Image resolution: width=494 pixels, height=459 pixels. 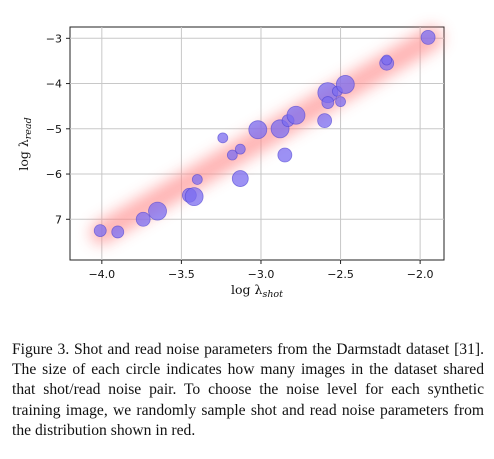 What do you see at coordinates (261, 274) in the screenshot?
I see `x-tick-label: −3.0` at bounding box center [261, 274].